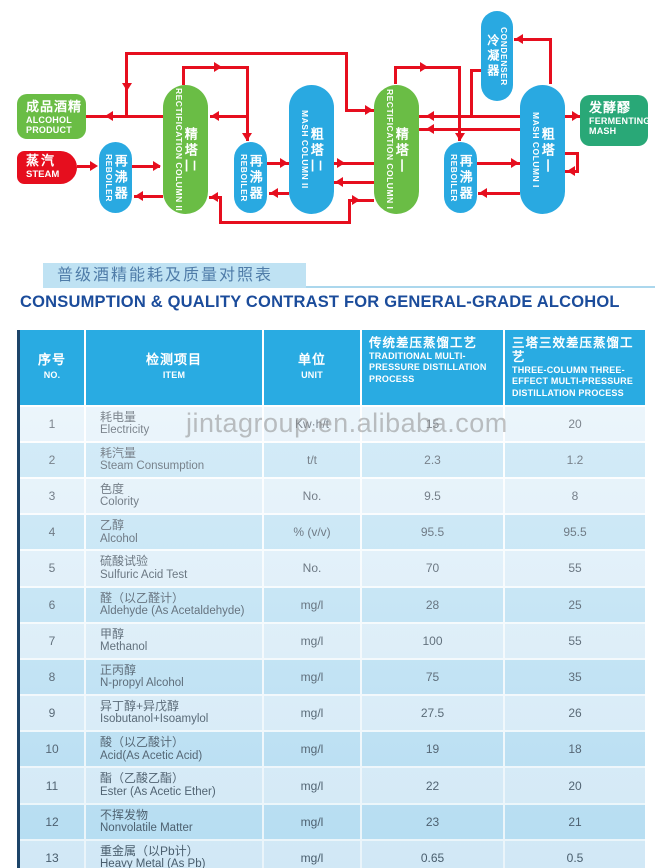  What do you see at coordinates (174, 568) in the screenshot?
I see `cell-item: 硫酸试验 Sulfuric Acid Test` at bounding box center [174, 568].